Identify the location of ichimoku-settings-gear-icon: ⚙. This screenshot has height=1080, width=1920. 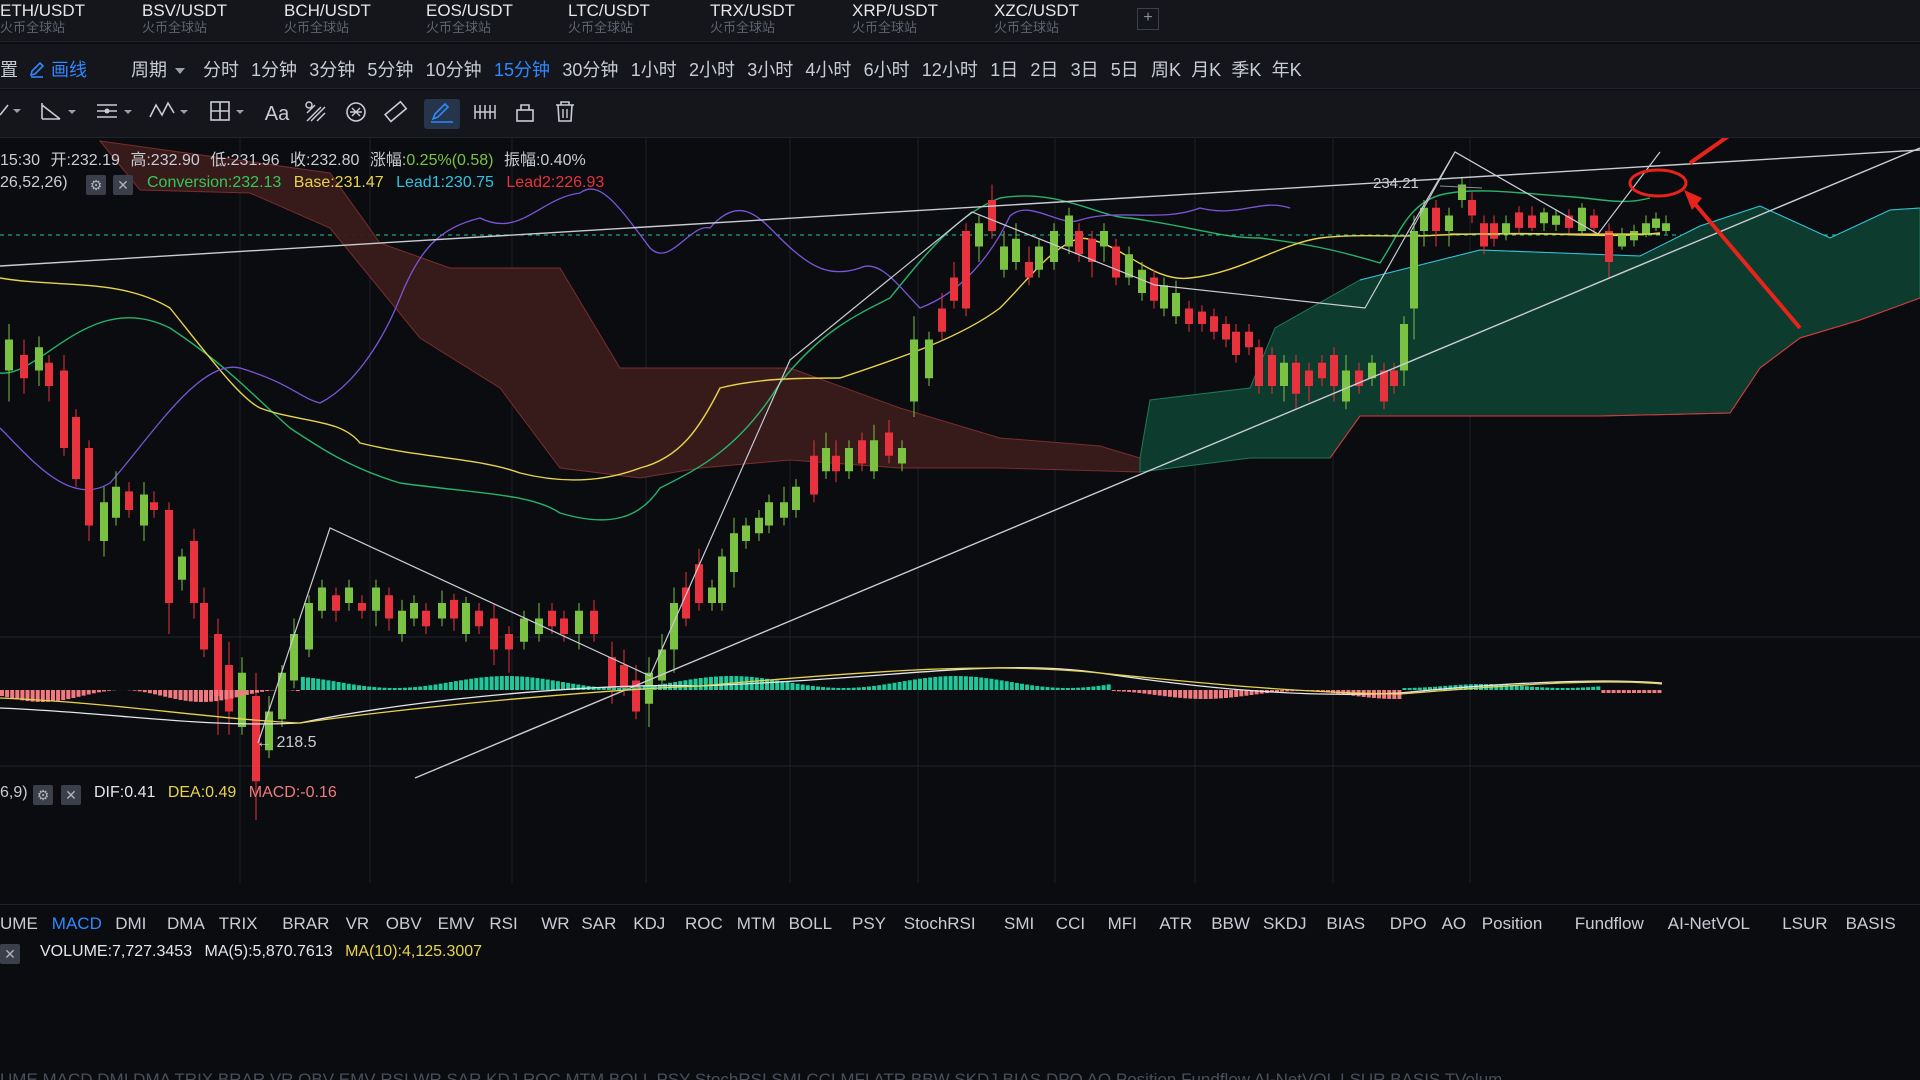
(96, 185).